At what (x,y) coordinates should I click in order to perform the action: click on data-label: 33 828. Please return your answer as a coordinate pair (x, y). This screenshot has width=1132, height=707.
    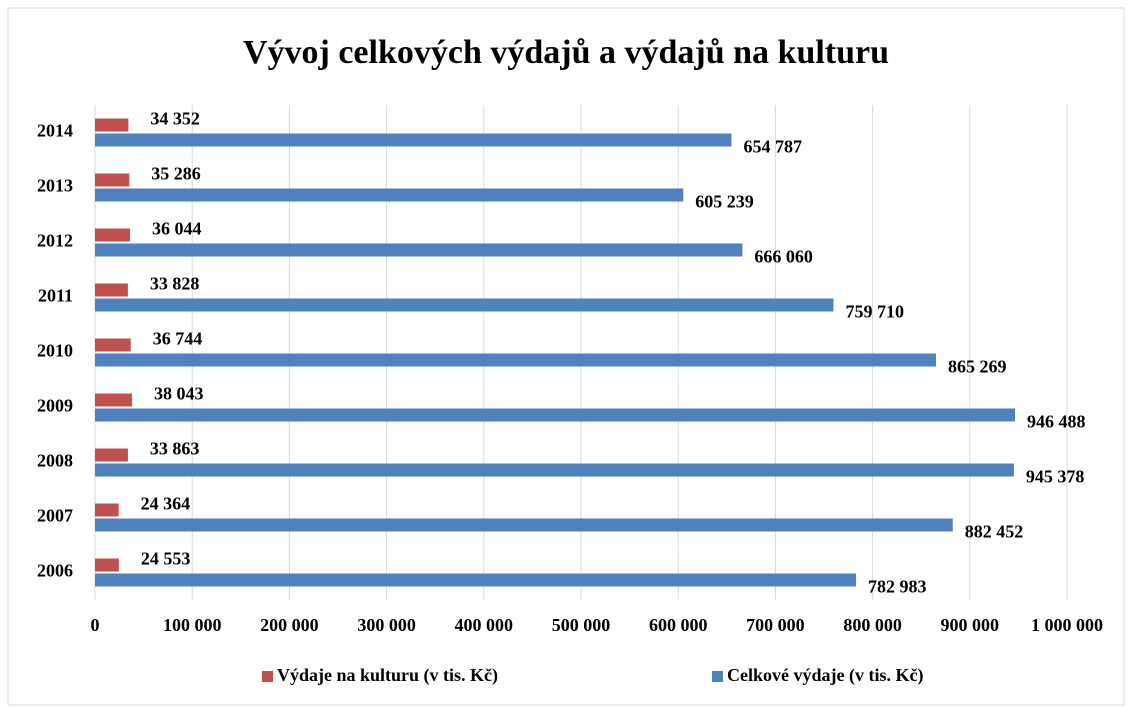
    Looking at the image, I should click on (175, 284).